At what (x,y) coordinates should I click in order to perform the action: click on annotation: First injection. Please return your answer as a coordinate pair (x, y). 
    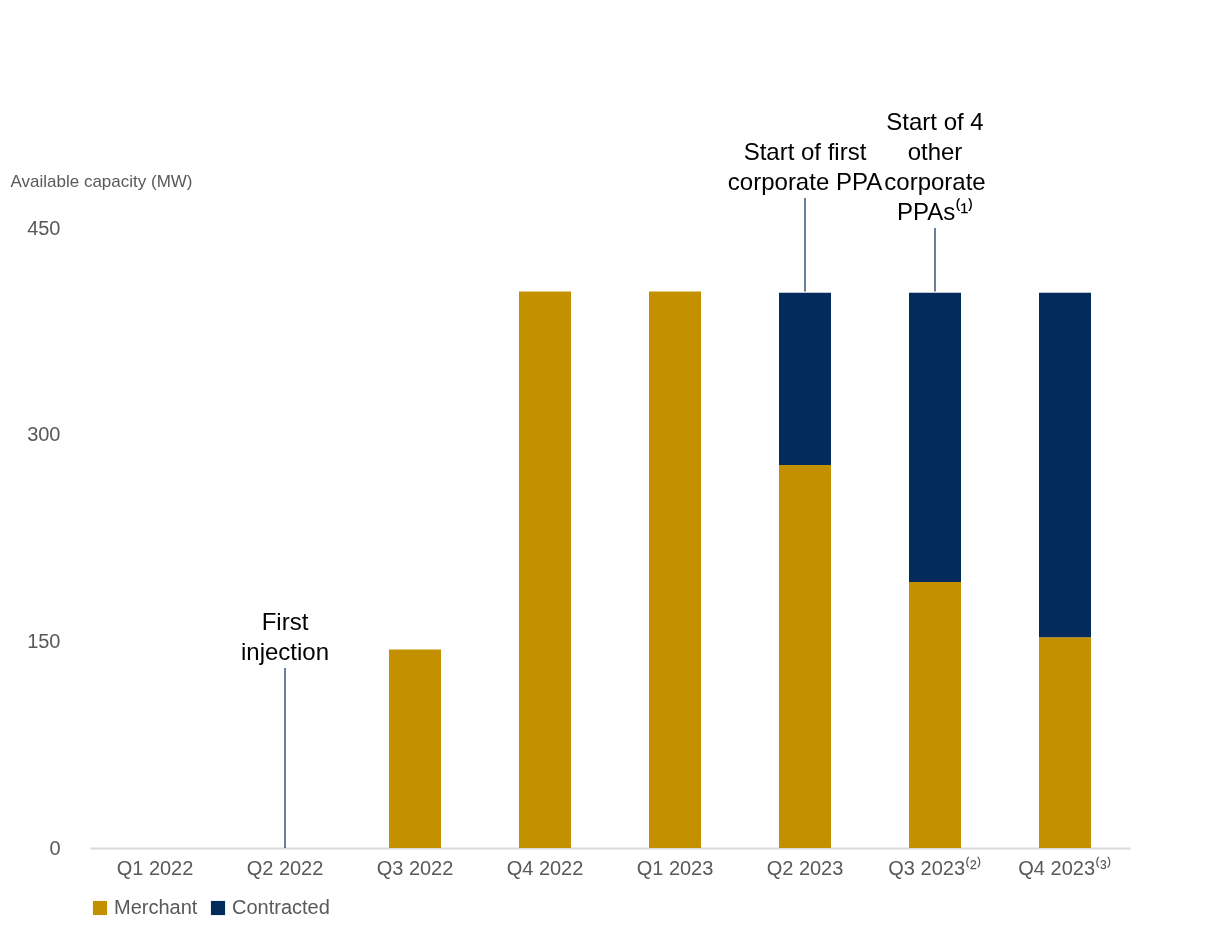
    Looking at the image, I should click on (285, 636).